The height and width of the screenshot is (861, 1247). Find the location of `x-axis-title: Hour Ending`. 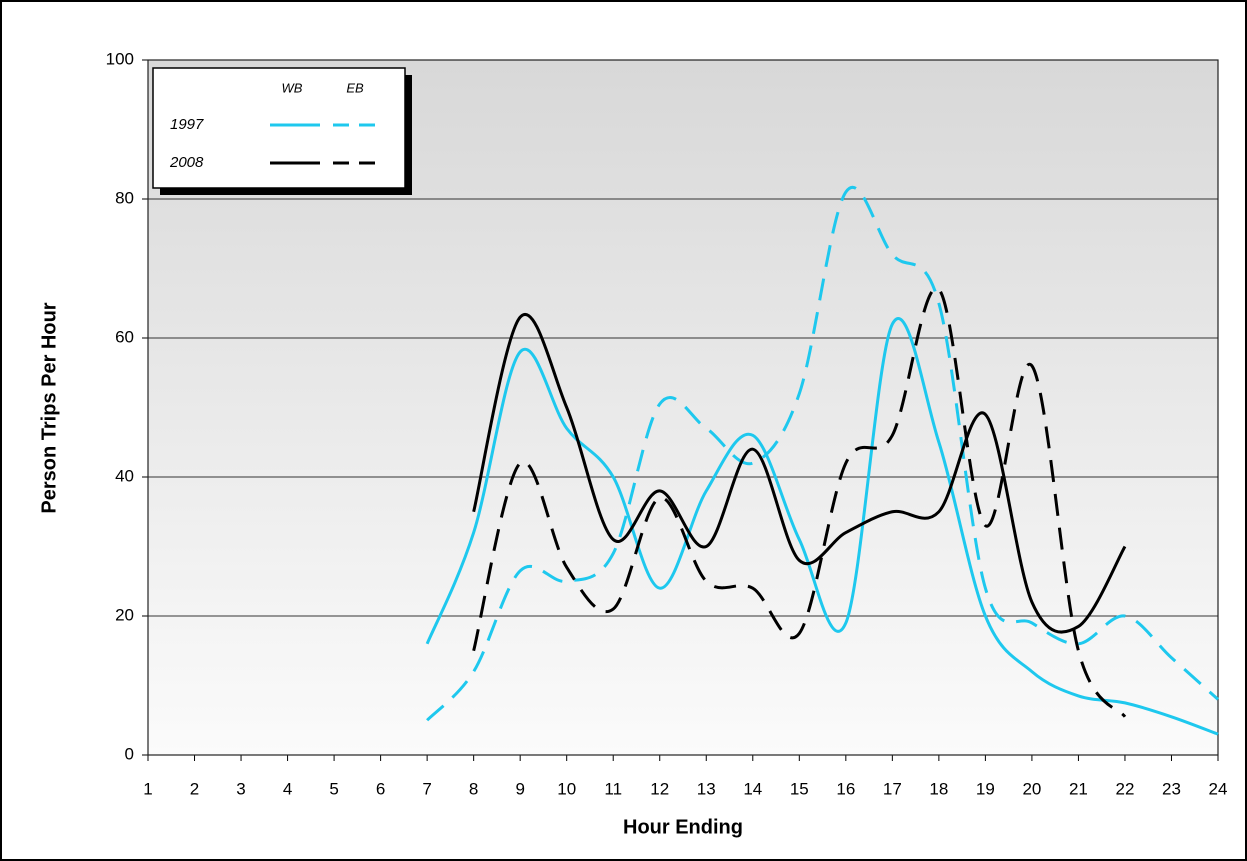

x-axis-title: Hour Ending is located at coordinates (683, 827).